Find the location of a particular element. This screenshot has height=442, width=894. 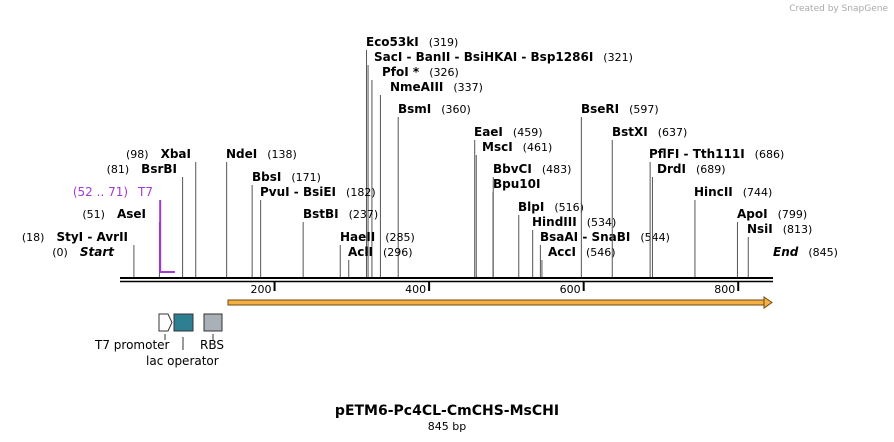

site-label: PfoI * (326) is located at coordinates (420, 72).